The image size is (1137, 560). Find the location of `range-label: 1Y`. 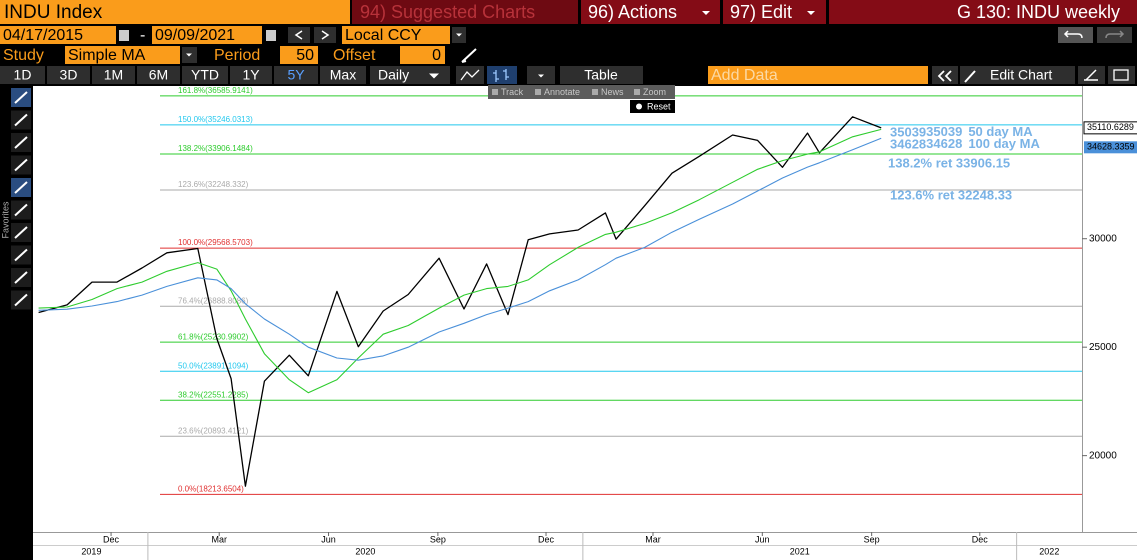

range-label: 1Y is located at coordinates (251, 75).